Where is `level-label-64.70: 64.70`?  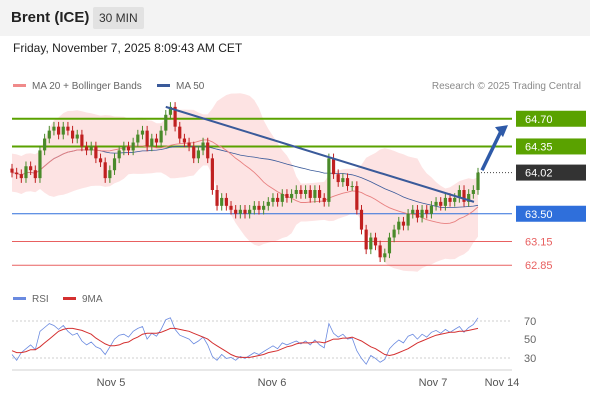 level-label-64.70: 64.70 is located at coordinates (539, 120).